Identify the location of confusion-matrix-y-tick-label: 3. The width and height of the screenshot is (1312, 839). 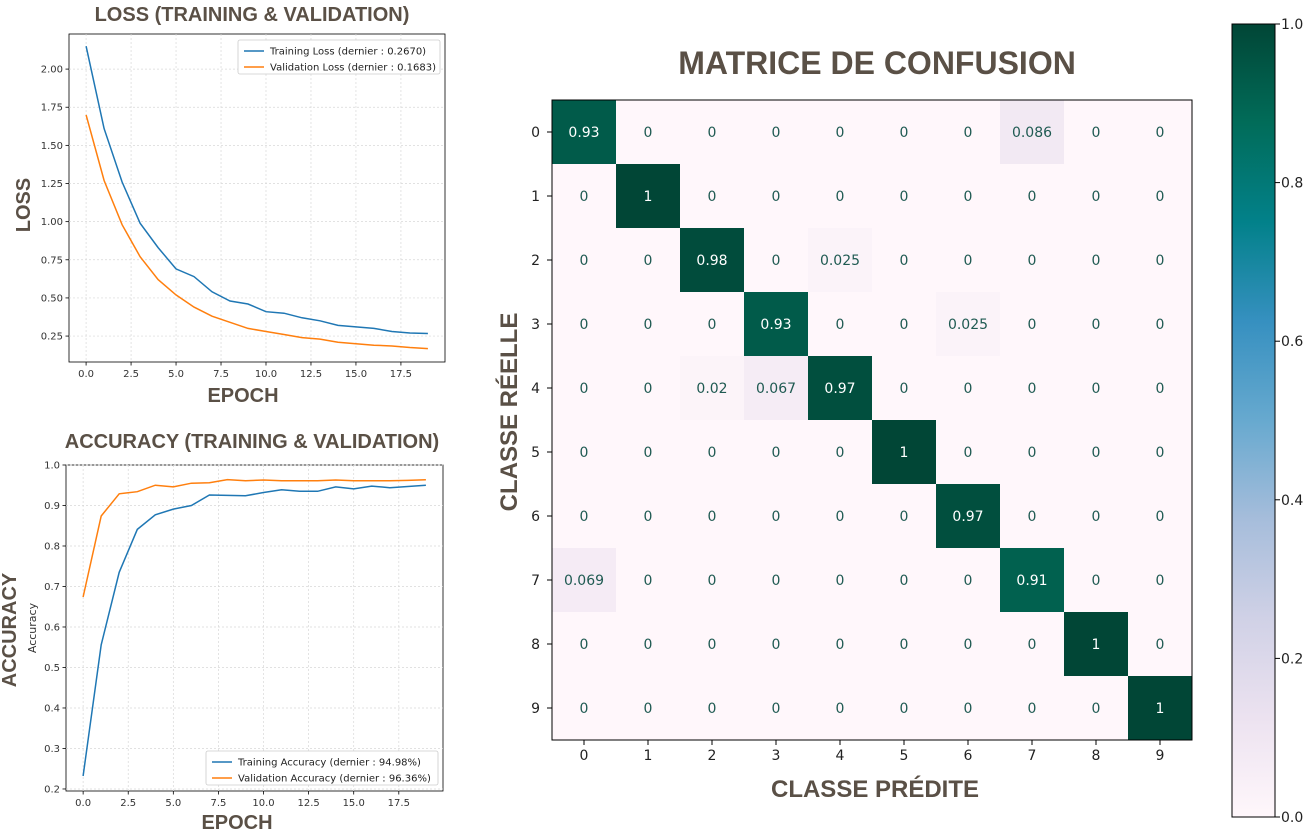
(535, 325).